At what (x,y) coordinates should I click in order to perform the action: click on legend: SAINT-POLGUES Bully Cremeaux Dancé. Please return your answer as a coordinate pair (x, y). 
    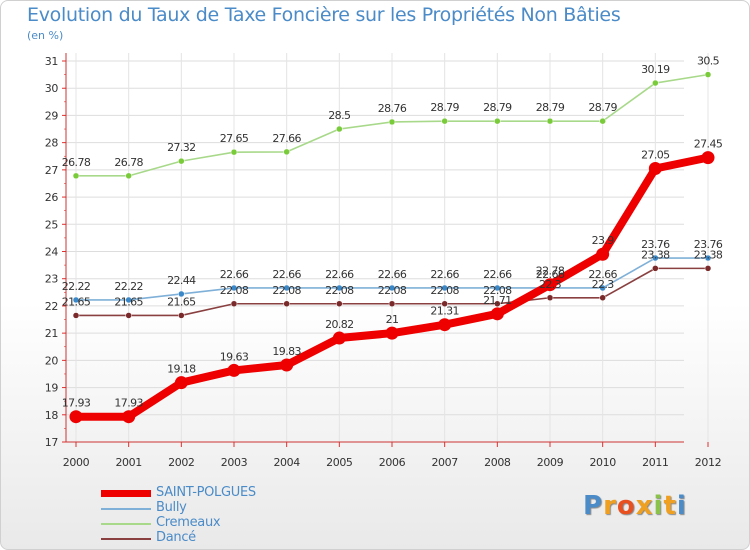
    Looking at the image, I should click on (251, 515).